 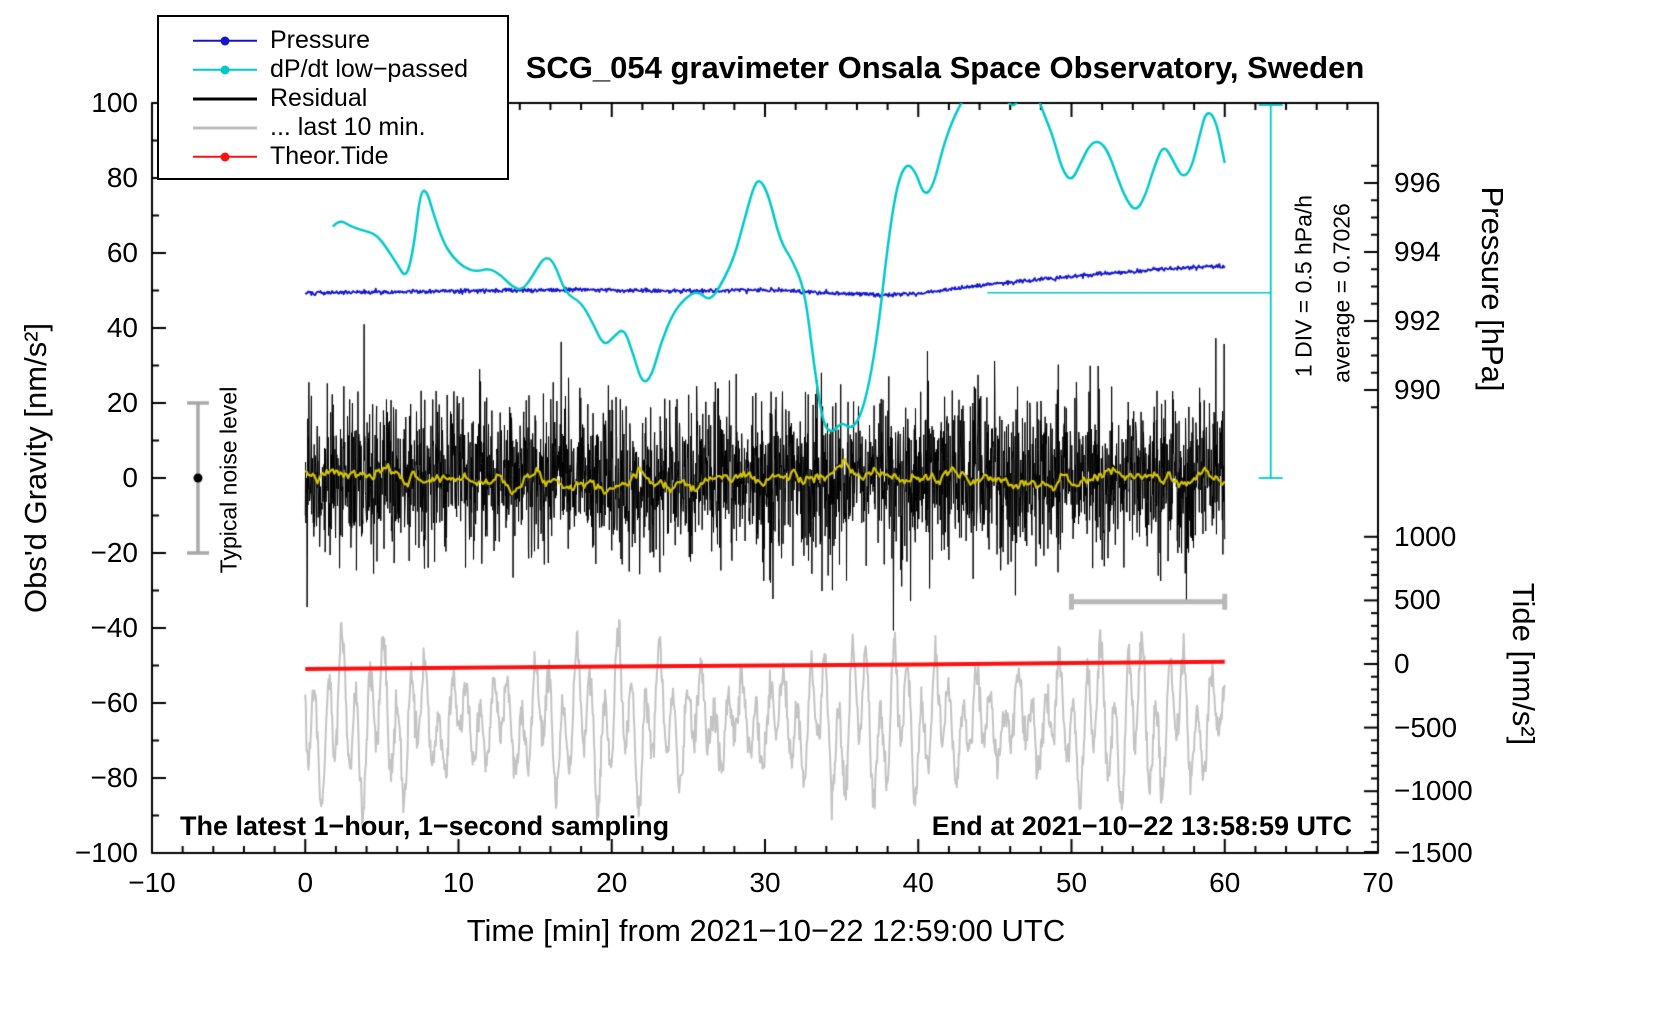 I want to click on tide-tick-label: −500, so click(x=1426, y=727).